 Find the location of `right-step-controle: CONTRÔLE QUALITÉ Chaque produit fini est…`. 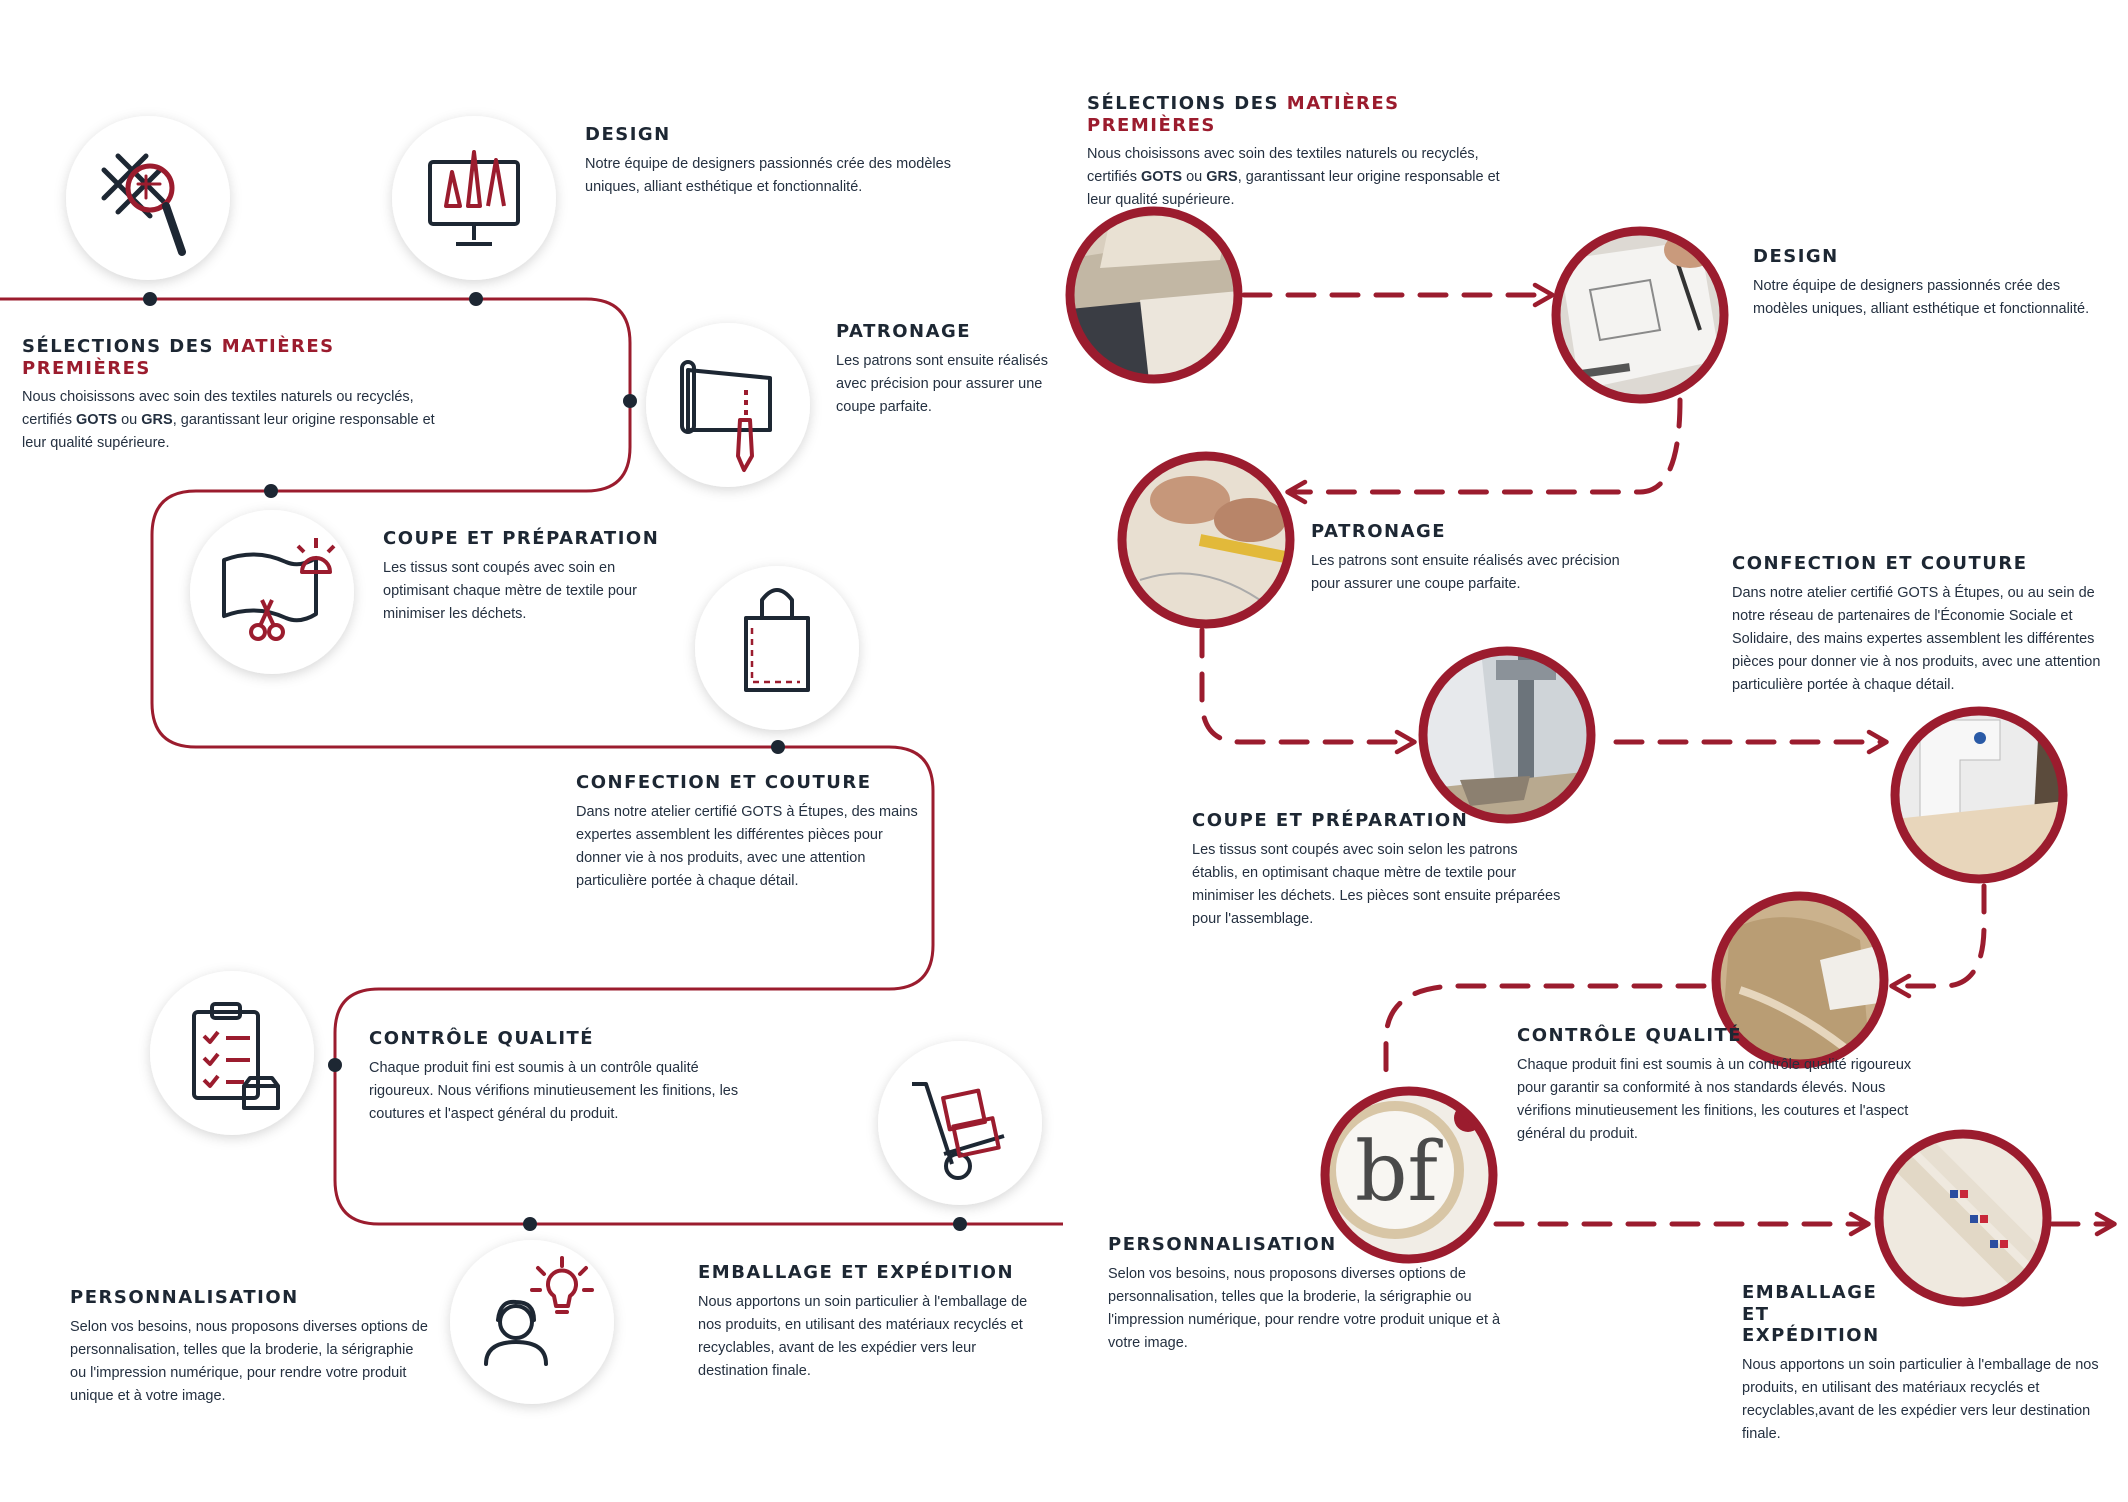

right-step-controle: CONTRÔLE QUALITÉ Chaque produit fini est… is located at coordinates (1722, 1085).